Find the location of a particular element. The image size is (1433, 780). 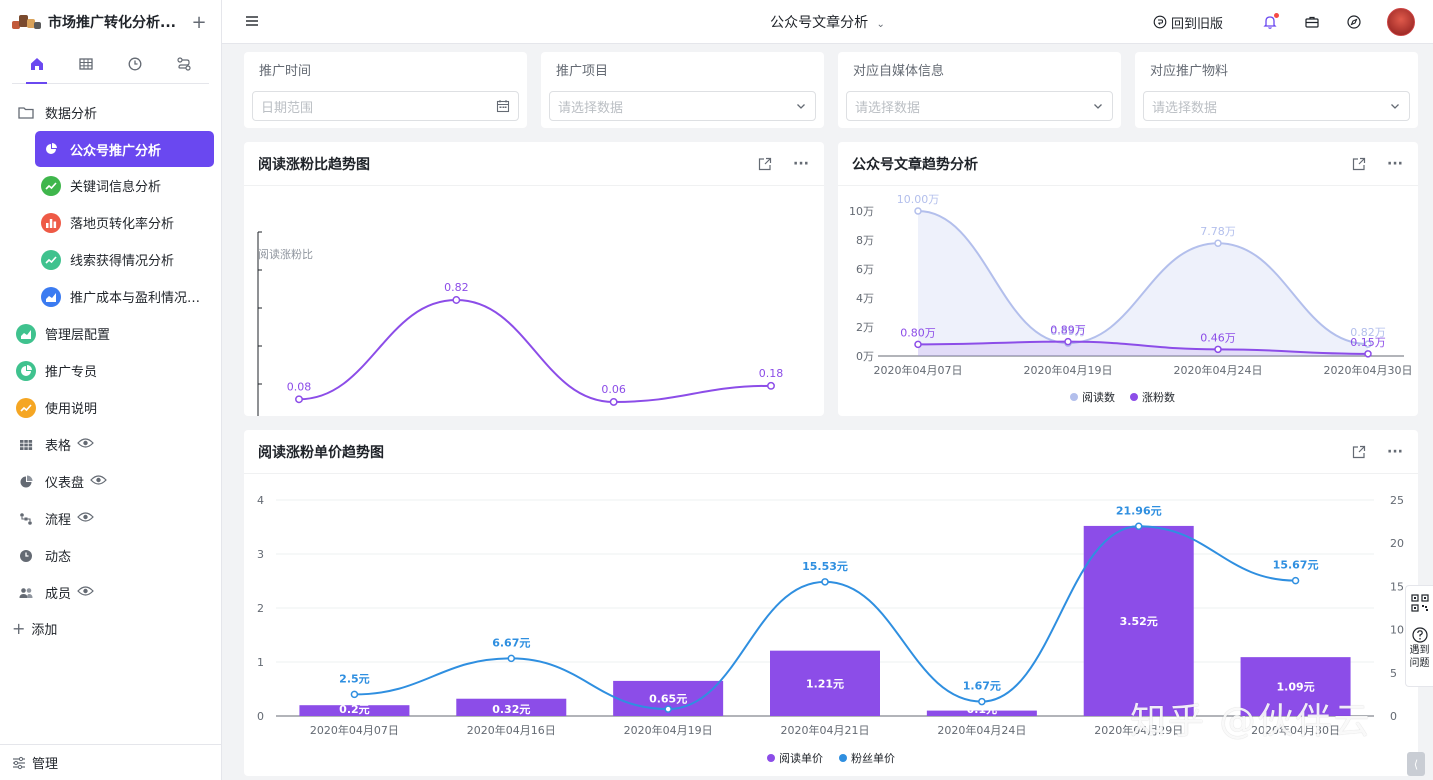

tab-home is located at coordinates (36, 64).